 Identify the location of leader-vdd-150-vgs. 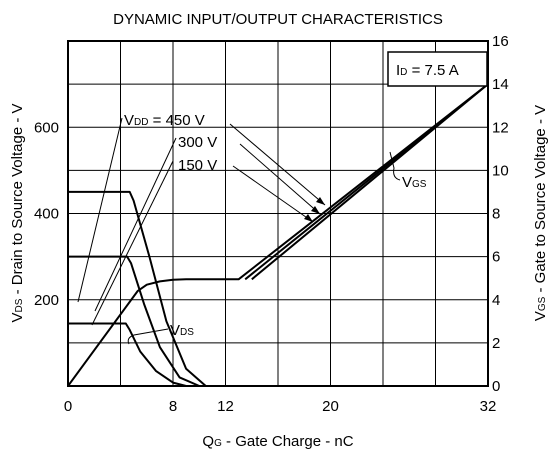
(273, 194).